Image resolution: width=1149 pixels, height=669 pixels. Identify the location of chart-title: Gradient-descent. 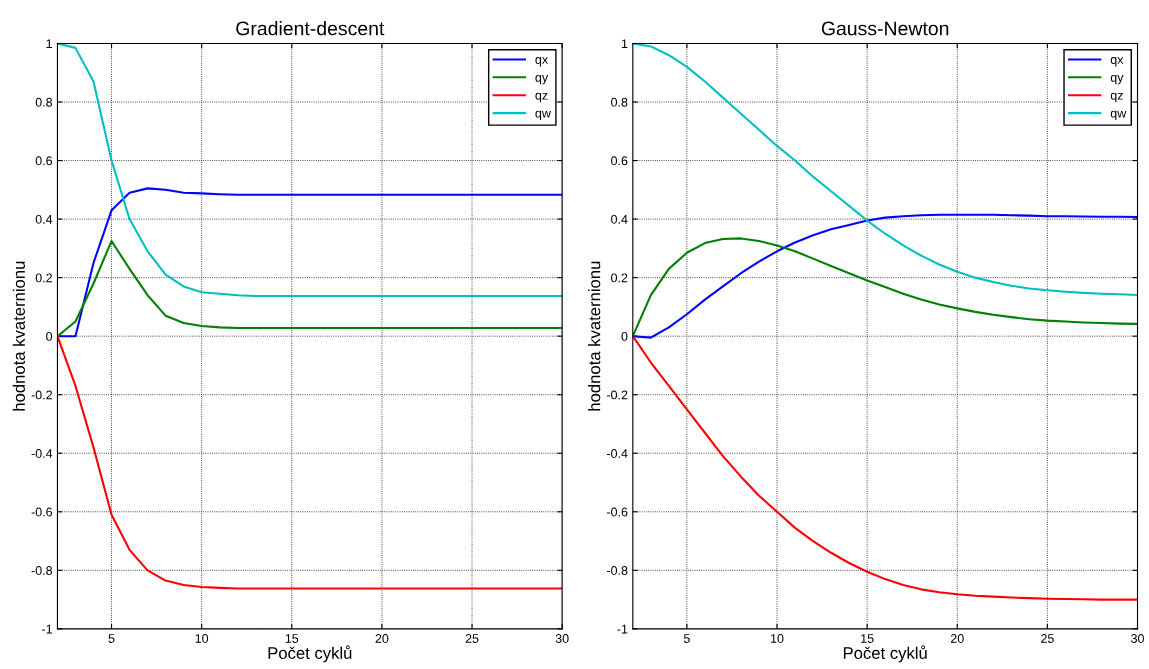
(310, 28).